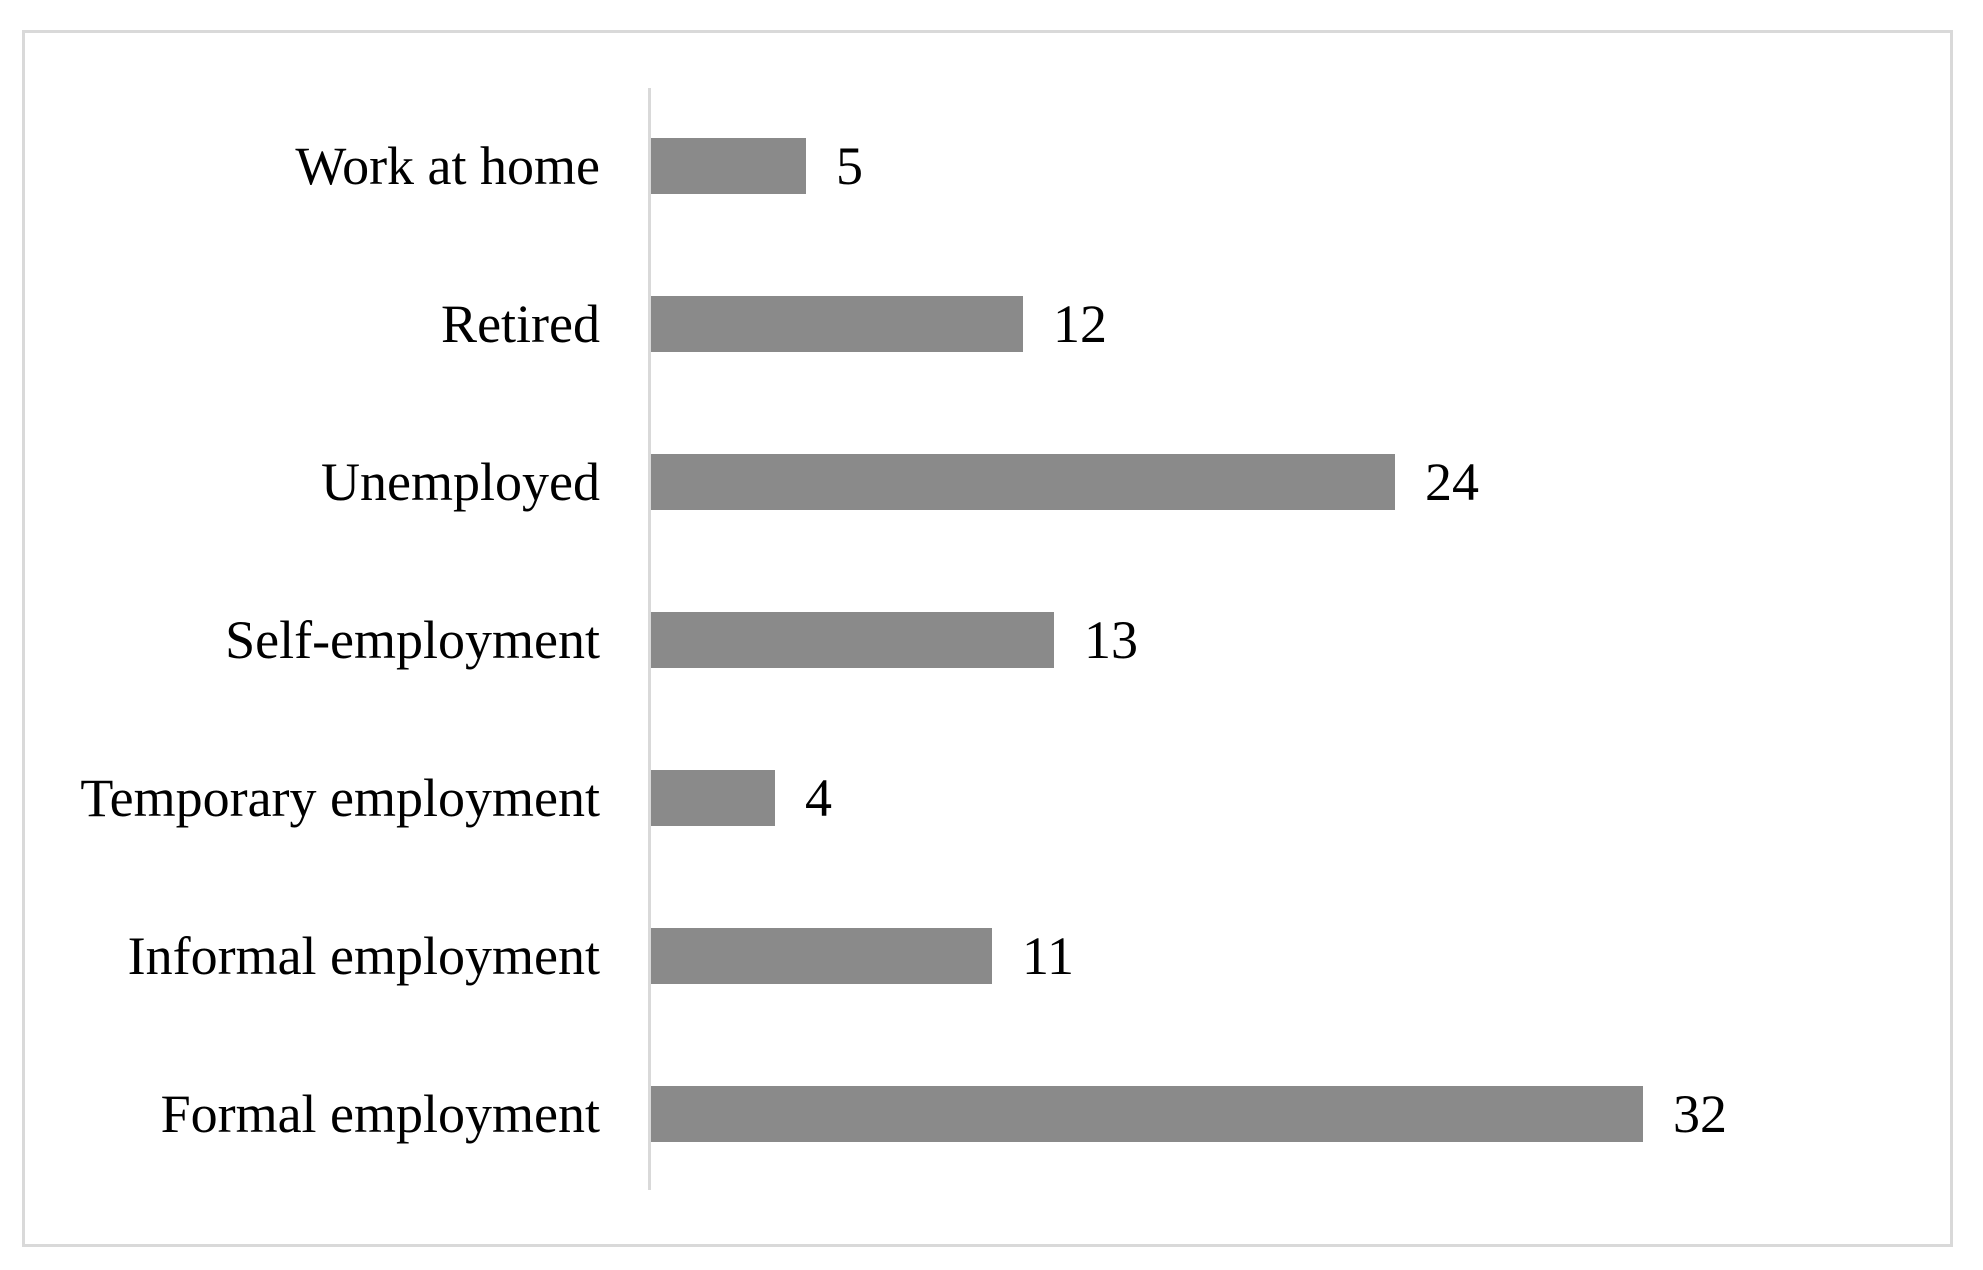 The width and height of the screenshot is (1983, 1270). What do you see at coordinates (1700, 1114) in the screenshot?
I see `value-label: 32` at bounding box center [1700, 1114].